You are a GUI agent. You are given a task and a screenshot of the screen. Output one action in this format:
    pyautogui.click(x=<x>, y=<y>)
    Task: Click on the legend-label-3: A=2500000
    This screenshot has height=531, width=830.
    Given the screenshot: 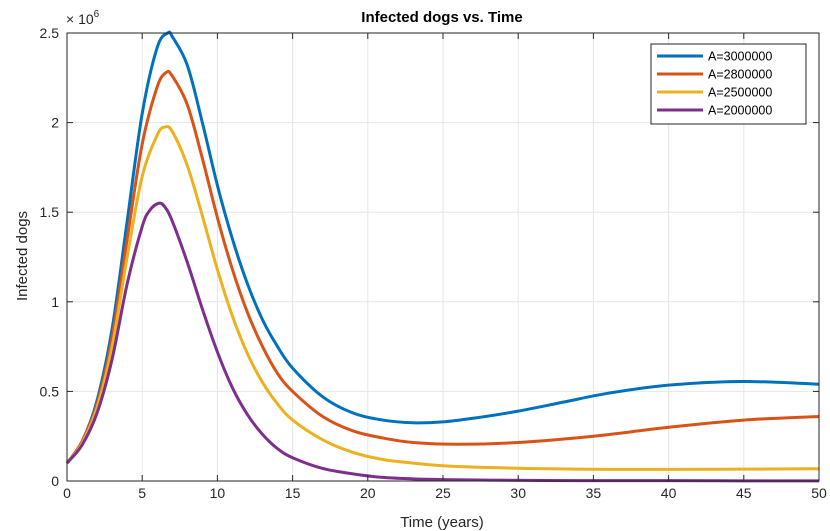 What is the action you would take?
    pyautogui.click(x=740, y=93)
    